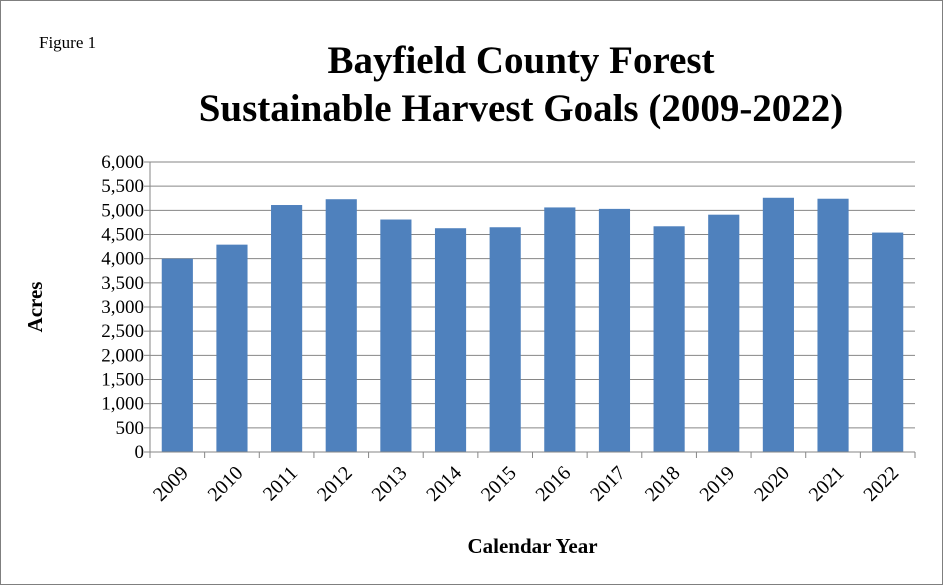 The image size is (943, 585). What do you see at coordinates (122, 404) in the screenshot?
I see `y-tick-label: 1,000` at bounding box center [122, 404].